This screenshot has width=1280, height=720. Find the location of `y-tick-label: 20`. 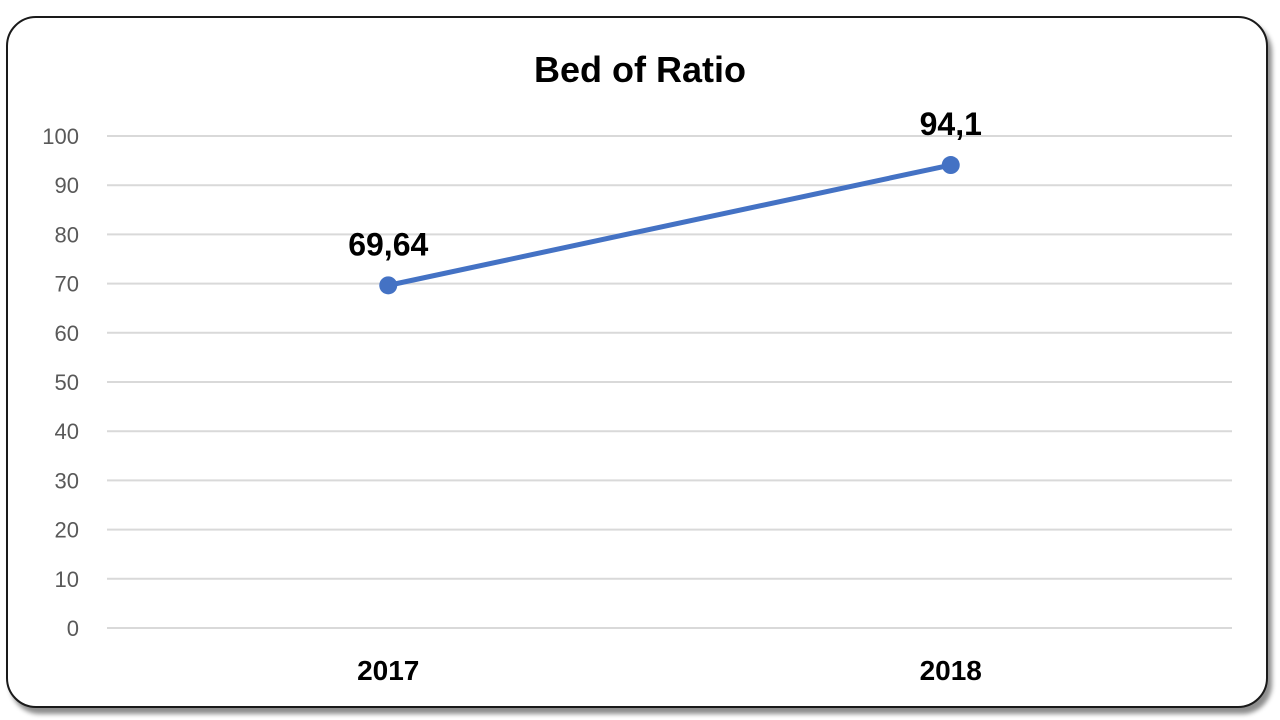

y-tick-label: 20 is located at coordinates (67, 530).